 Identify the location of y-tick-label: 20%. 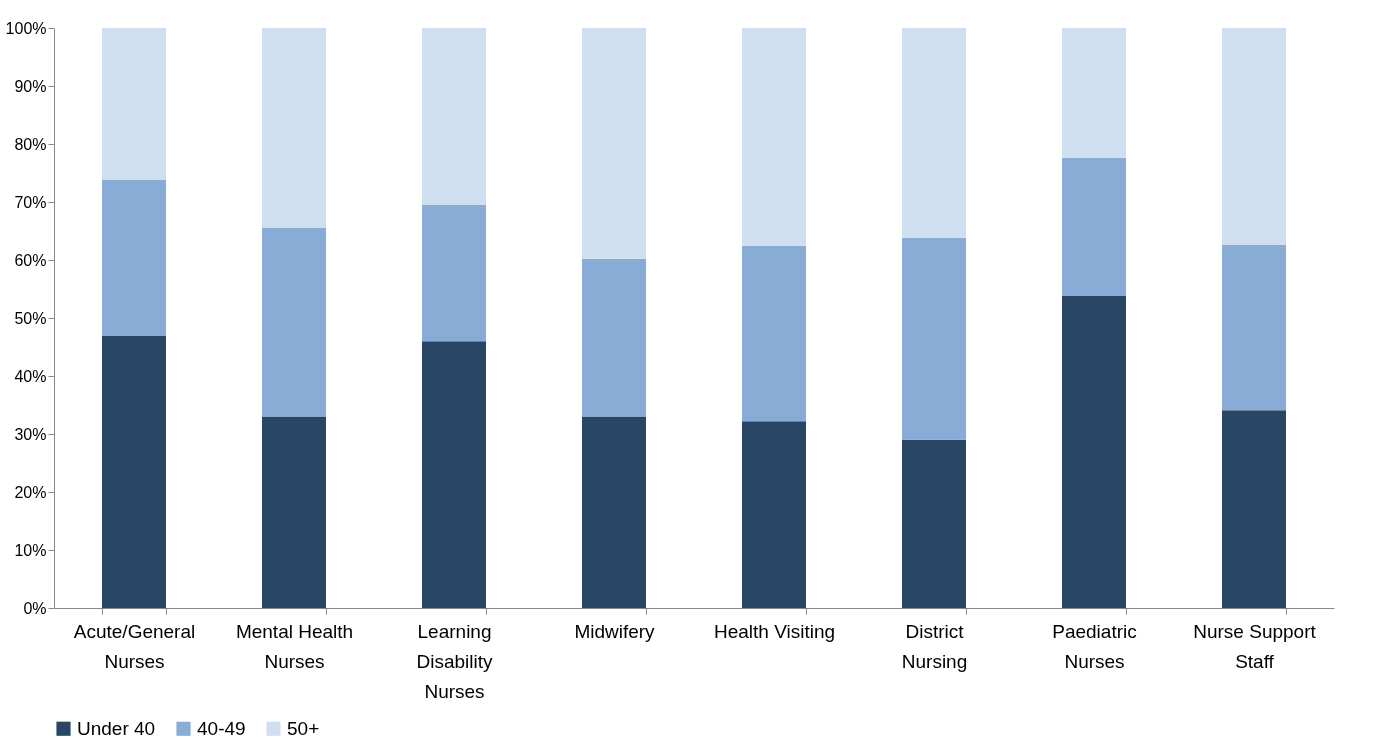
(30, 492).